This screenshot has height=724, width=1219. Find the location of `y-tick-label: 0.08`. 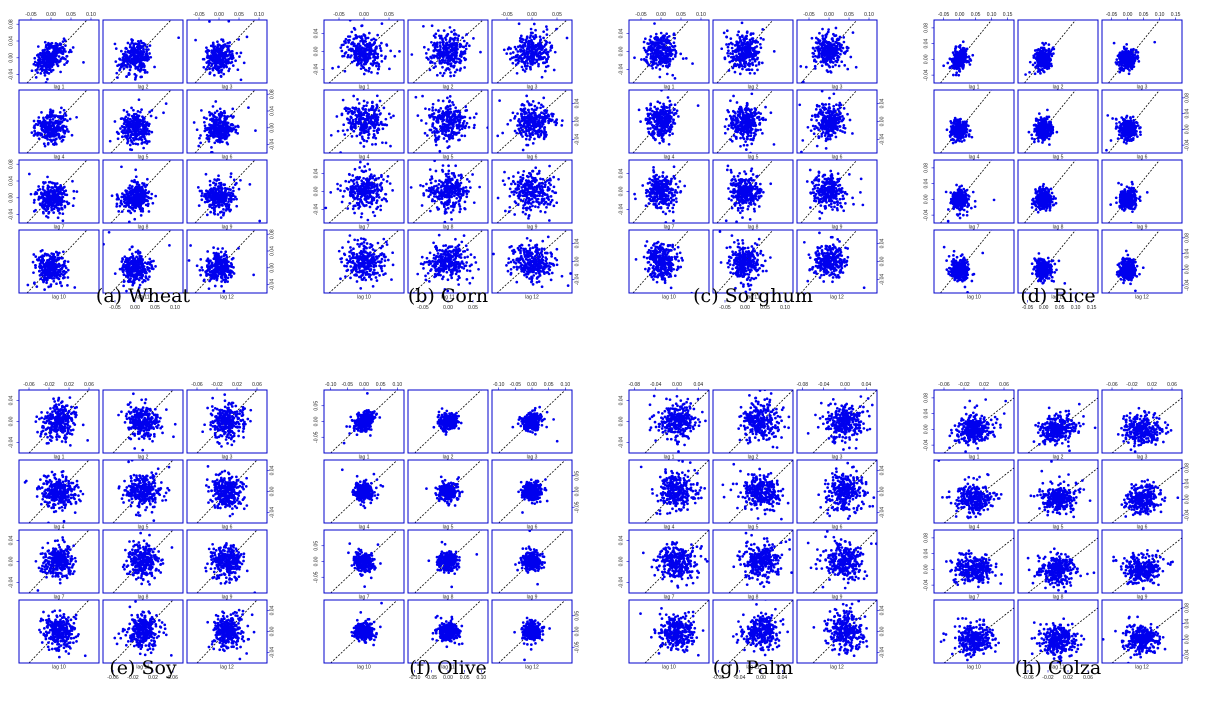

y-tick-label: 0.08 is located at coordinates (12, 24).